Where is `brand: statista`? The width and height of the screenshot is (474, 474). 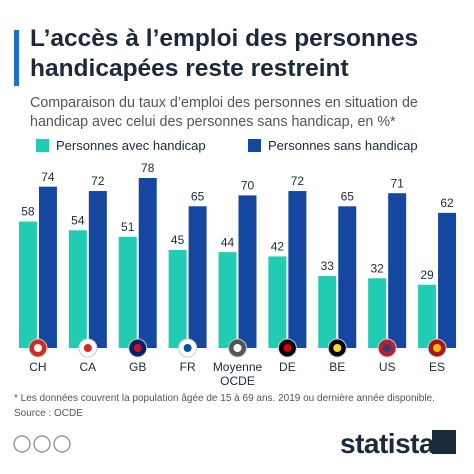 brand: statista is located at coordinates (387, 443).